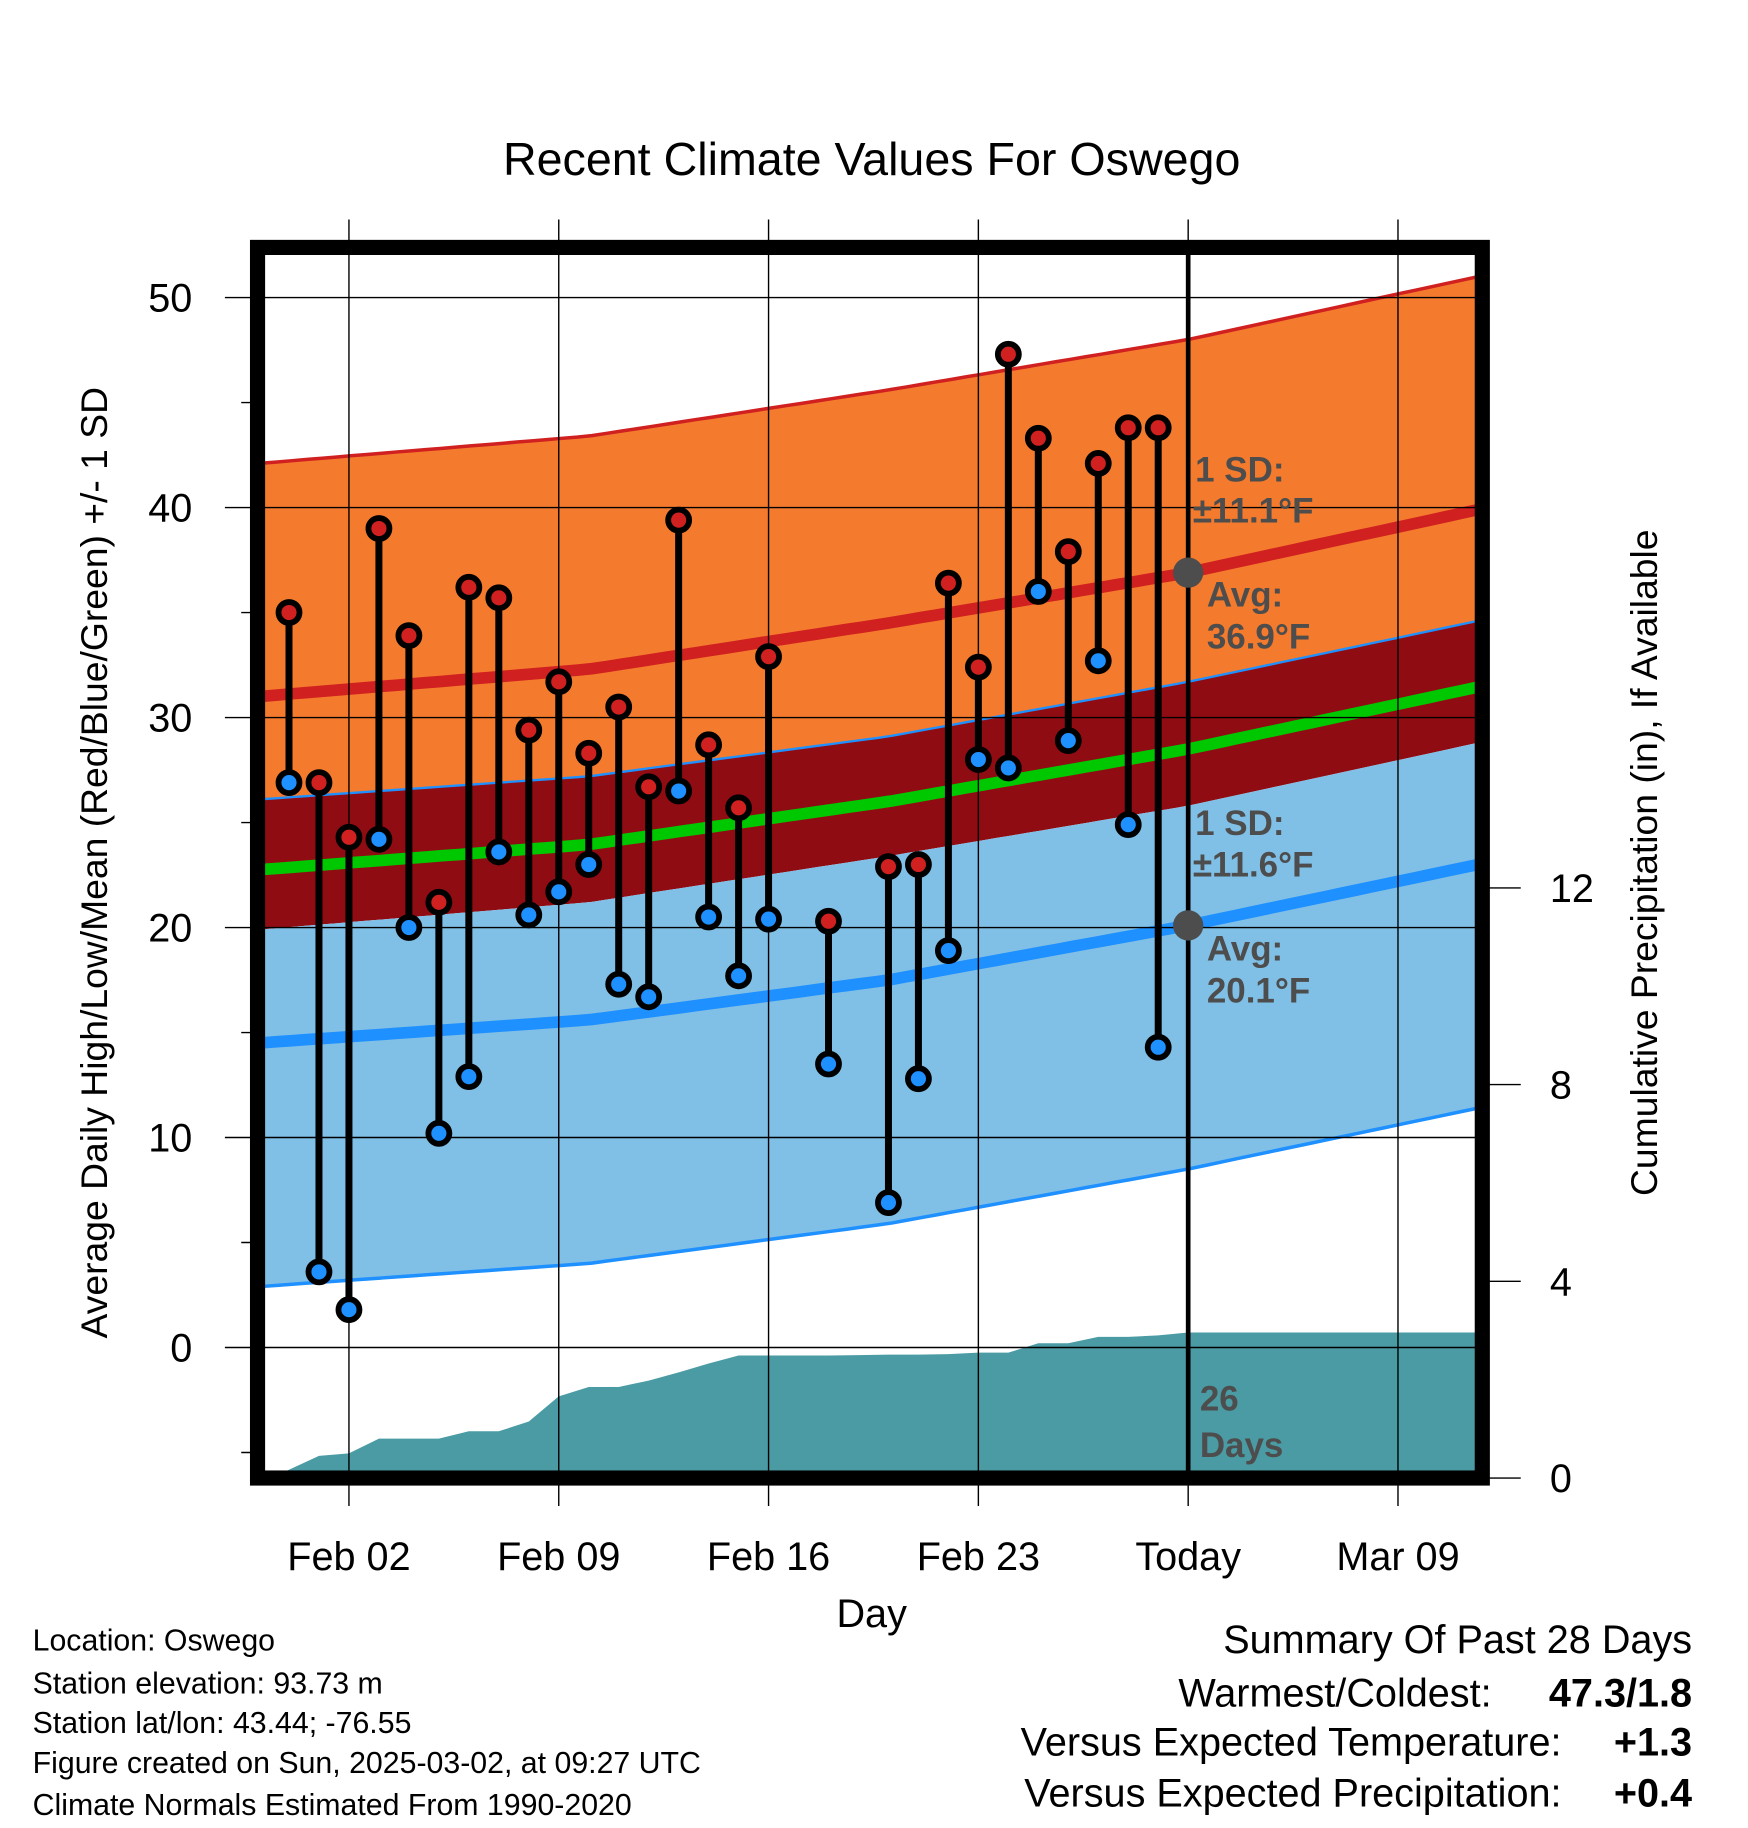 This screenshot has height=1828, width=1748. Describe the element at coordinates (1242, 1445) in the screenshot. I see `days-label: Days` at that location.